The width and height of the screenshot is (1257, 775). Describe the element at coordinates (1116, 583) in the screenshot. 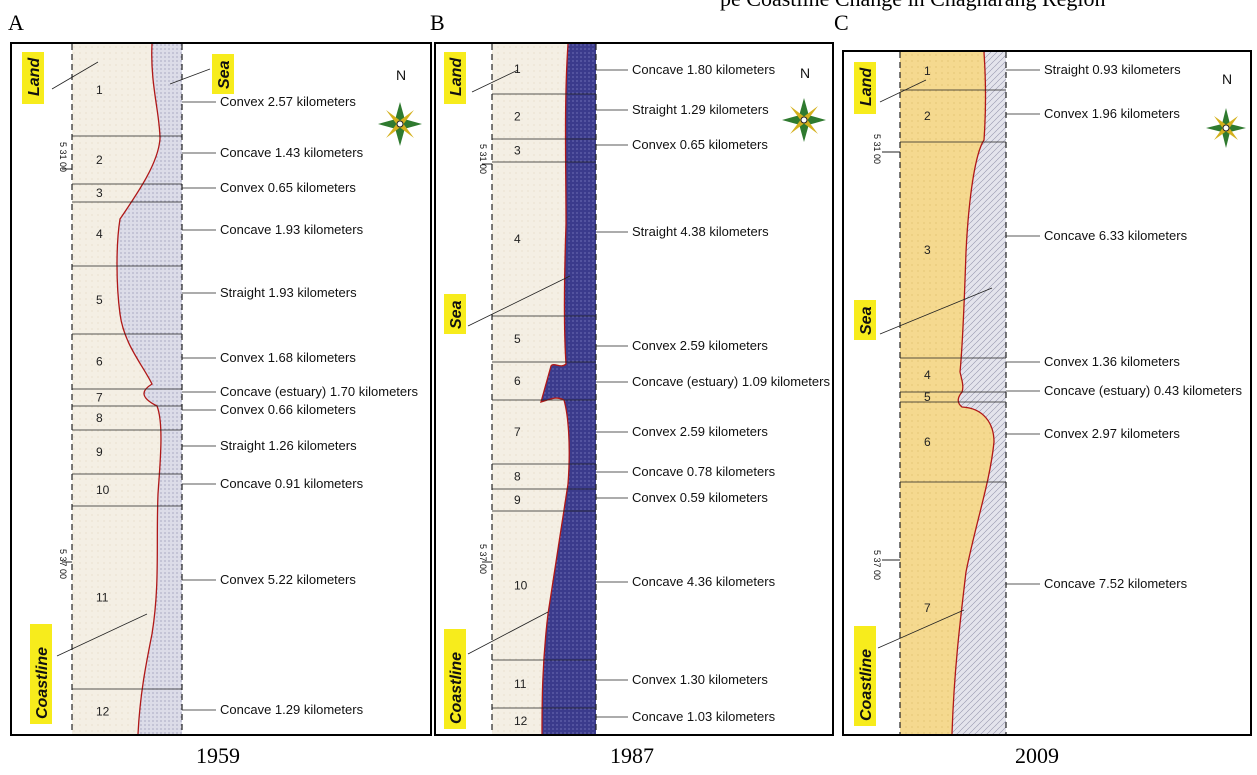

I see `segment-label: Concave 7.52 kilometers` at that location.